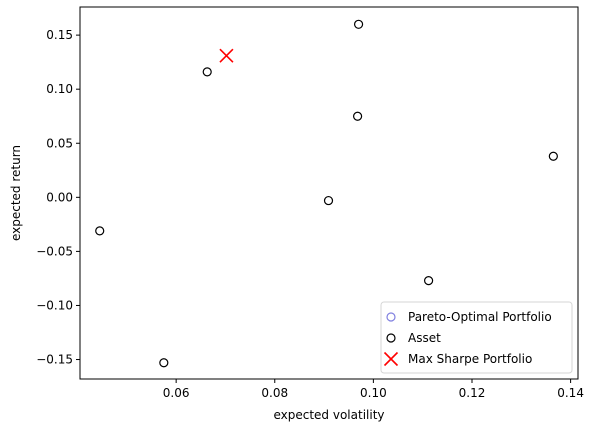  What do you see at coordinates (16, 193) in the screenshot?
I see `y-axis-label: expected return` at bounding box center [16, 193].